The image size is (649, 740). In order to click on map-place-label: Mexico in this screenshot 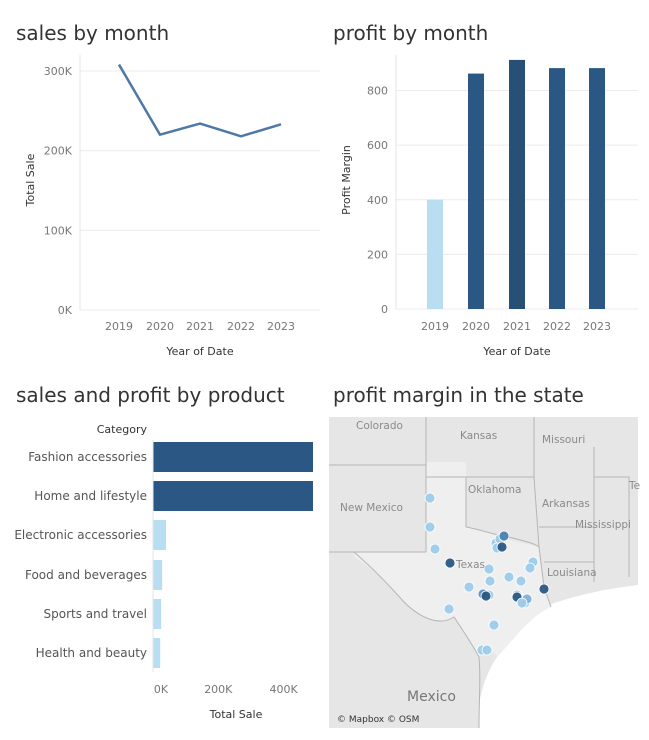, I will do `click(431, 697)`.